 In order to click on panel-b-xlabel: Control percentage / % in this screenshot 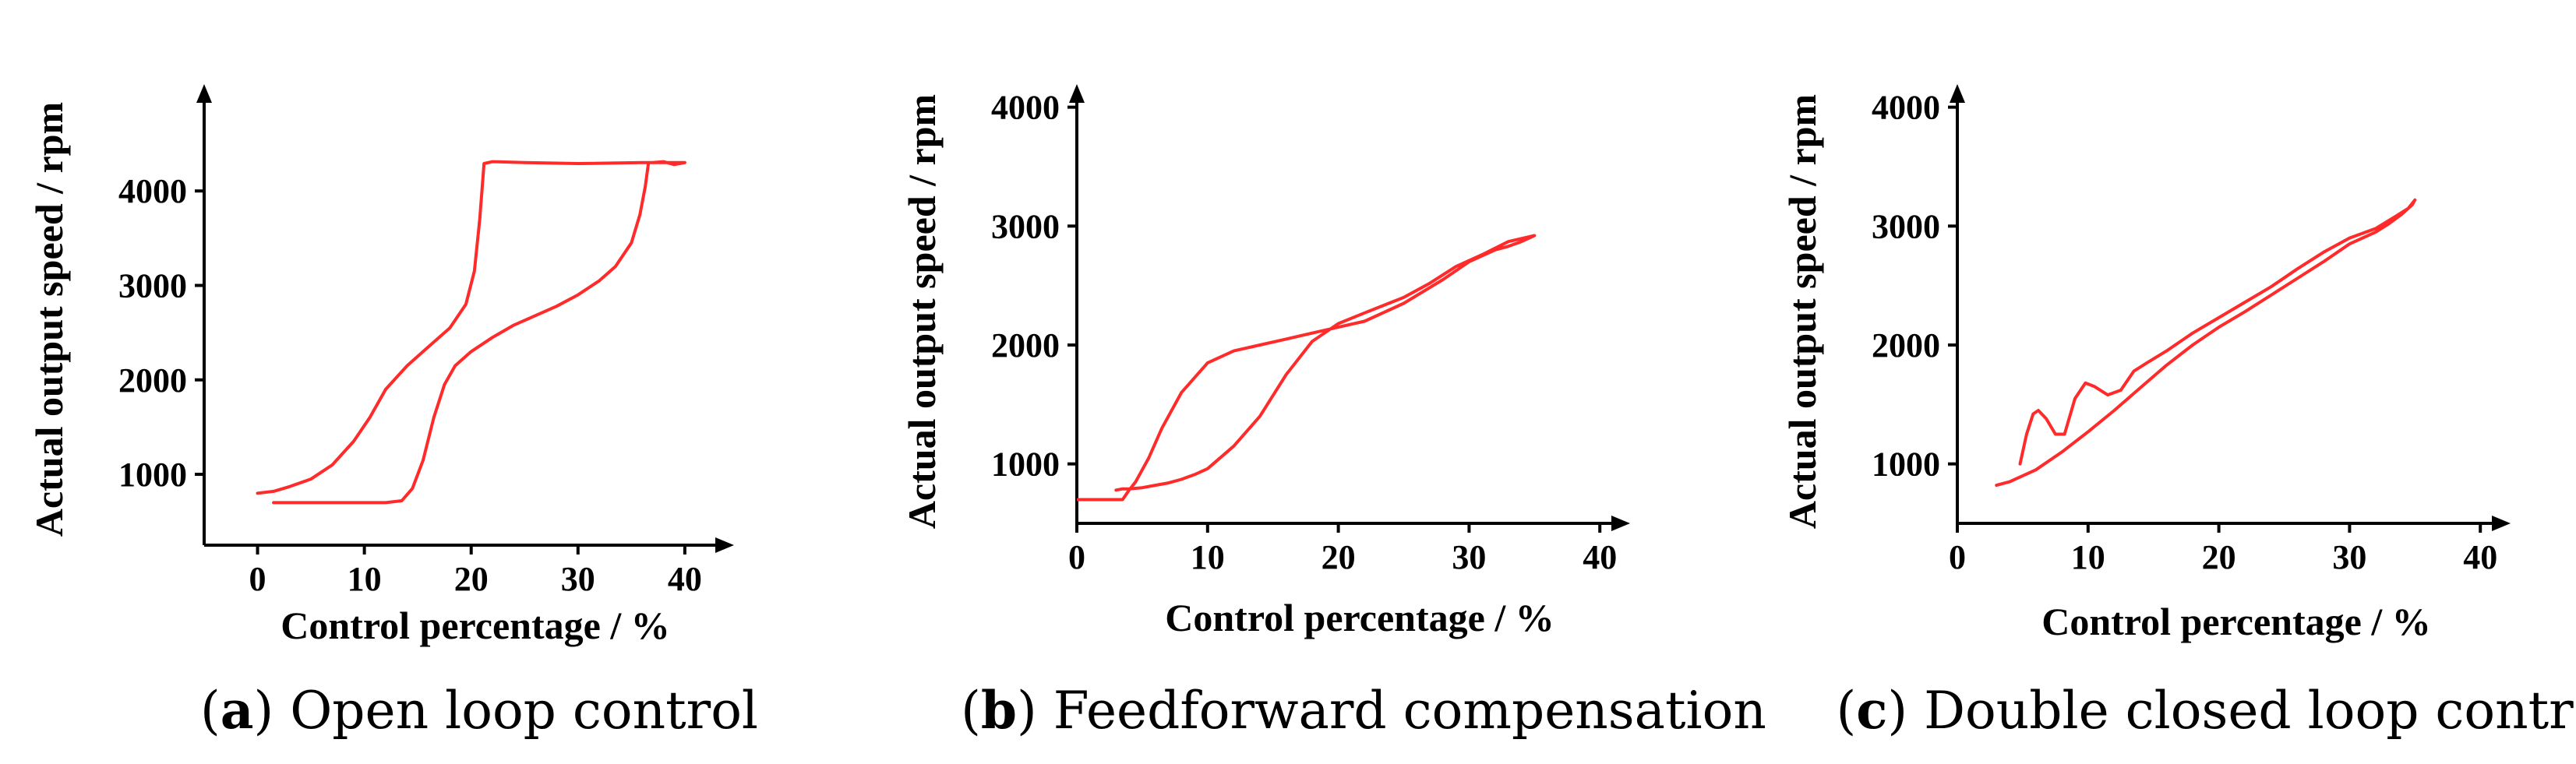, I will do `click(1359, 617)`.